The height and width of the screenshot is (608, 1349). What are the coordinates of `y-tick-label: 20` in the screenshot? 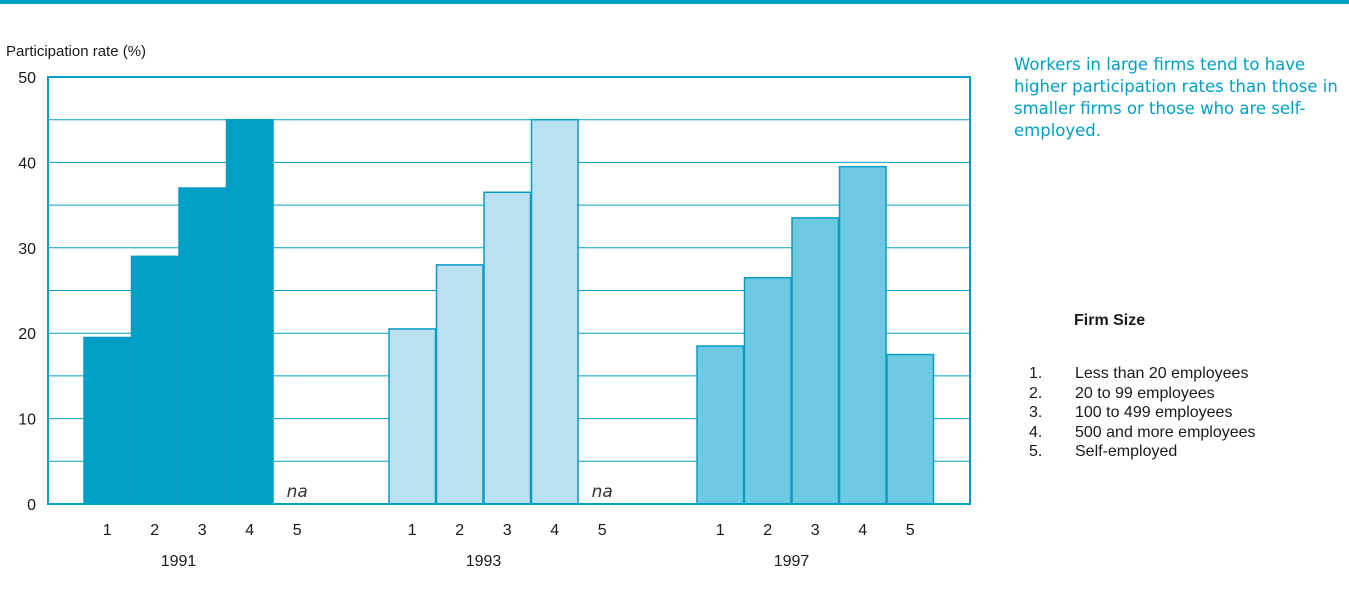 It's located at (27, 334).